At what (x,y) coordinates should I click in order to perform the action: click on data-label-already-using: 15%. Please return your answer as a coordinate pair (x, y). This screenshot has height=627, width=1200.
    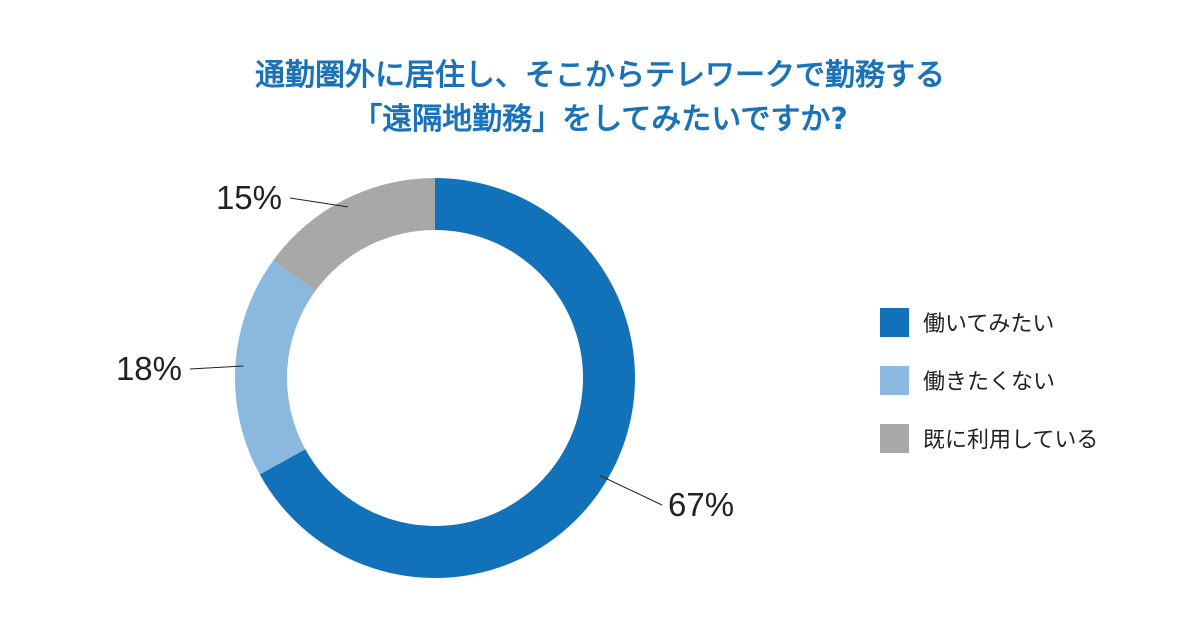
    Looking at the image, I should click on (249, 197).